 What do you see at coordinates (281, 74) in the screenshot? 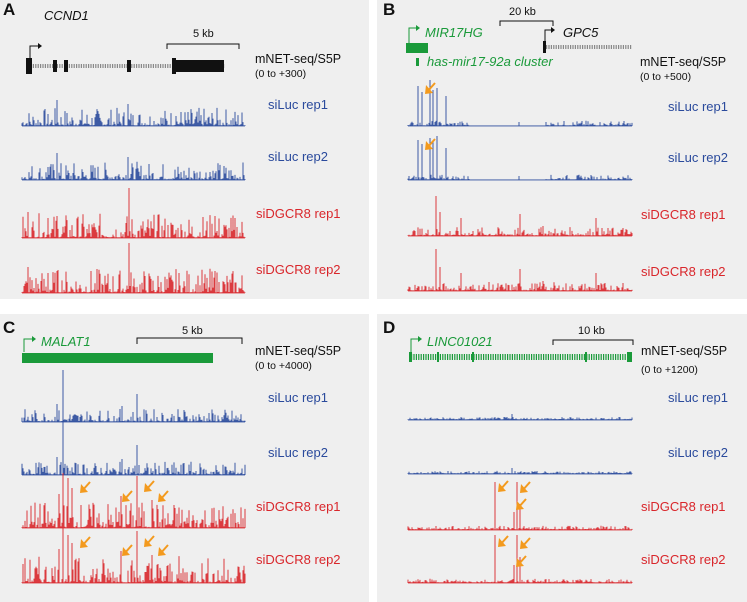
I see `range-label: (0 to +300)` at bounding box center [281, 74].